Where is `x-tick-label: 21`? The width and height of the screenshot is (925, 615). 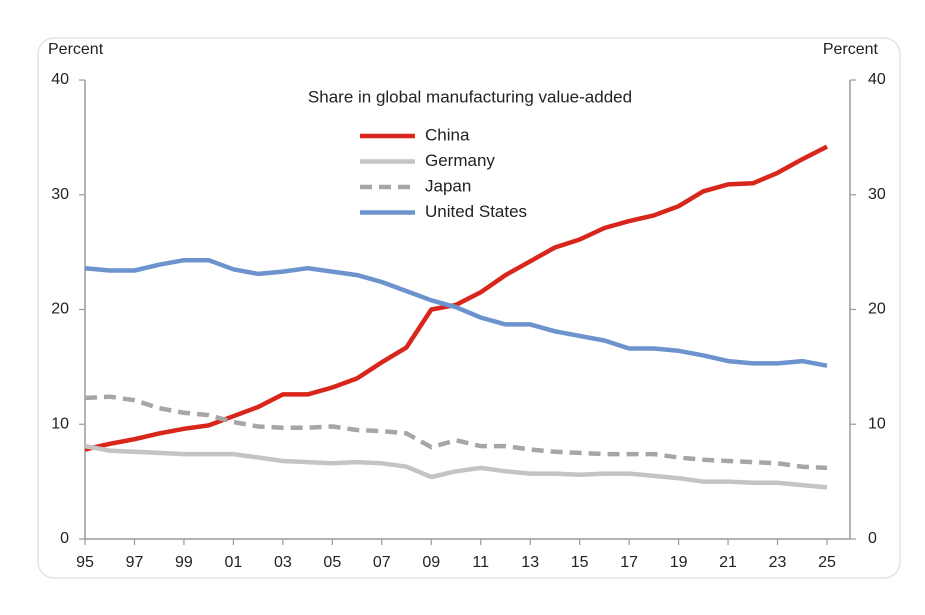 x-tick-label: 21 is located at coordinates (728, 562).